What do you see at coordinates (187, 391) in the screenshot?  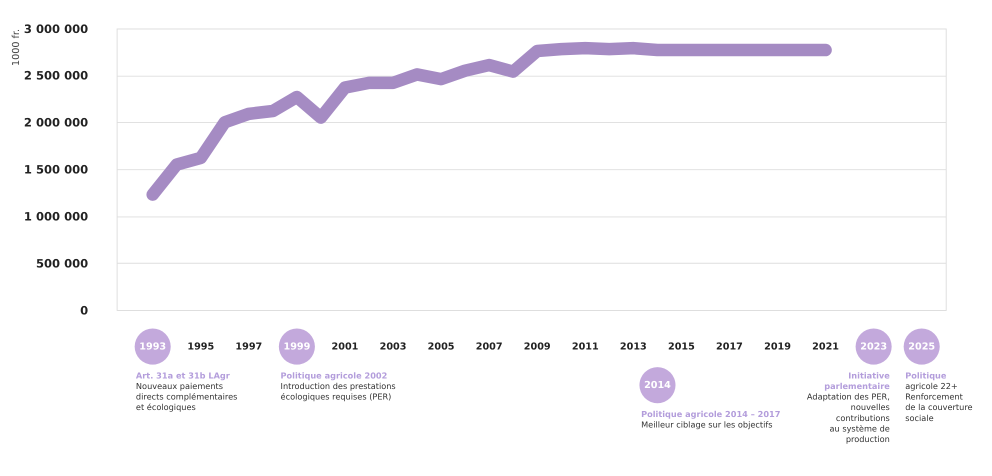 I see `text: Art. 31a et 31b LAgr Nouveaux paiements directs complémentaires et écologiques` at bounding box center [187, 391].